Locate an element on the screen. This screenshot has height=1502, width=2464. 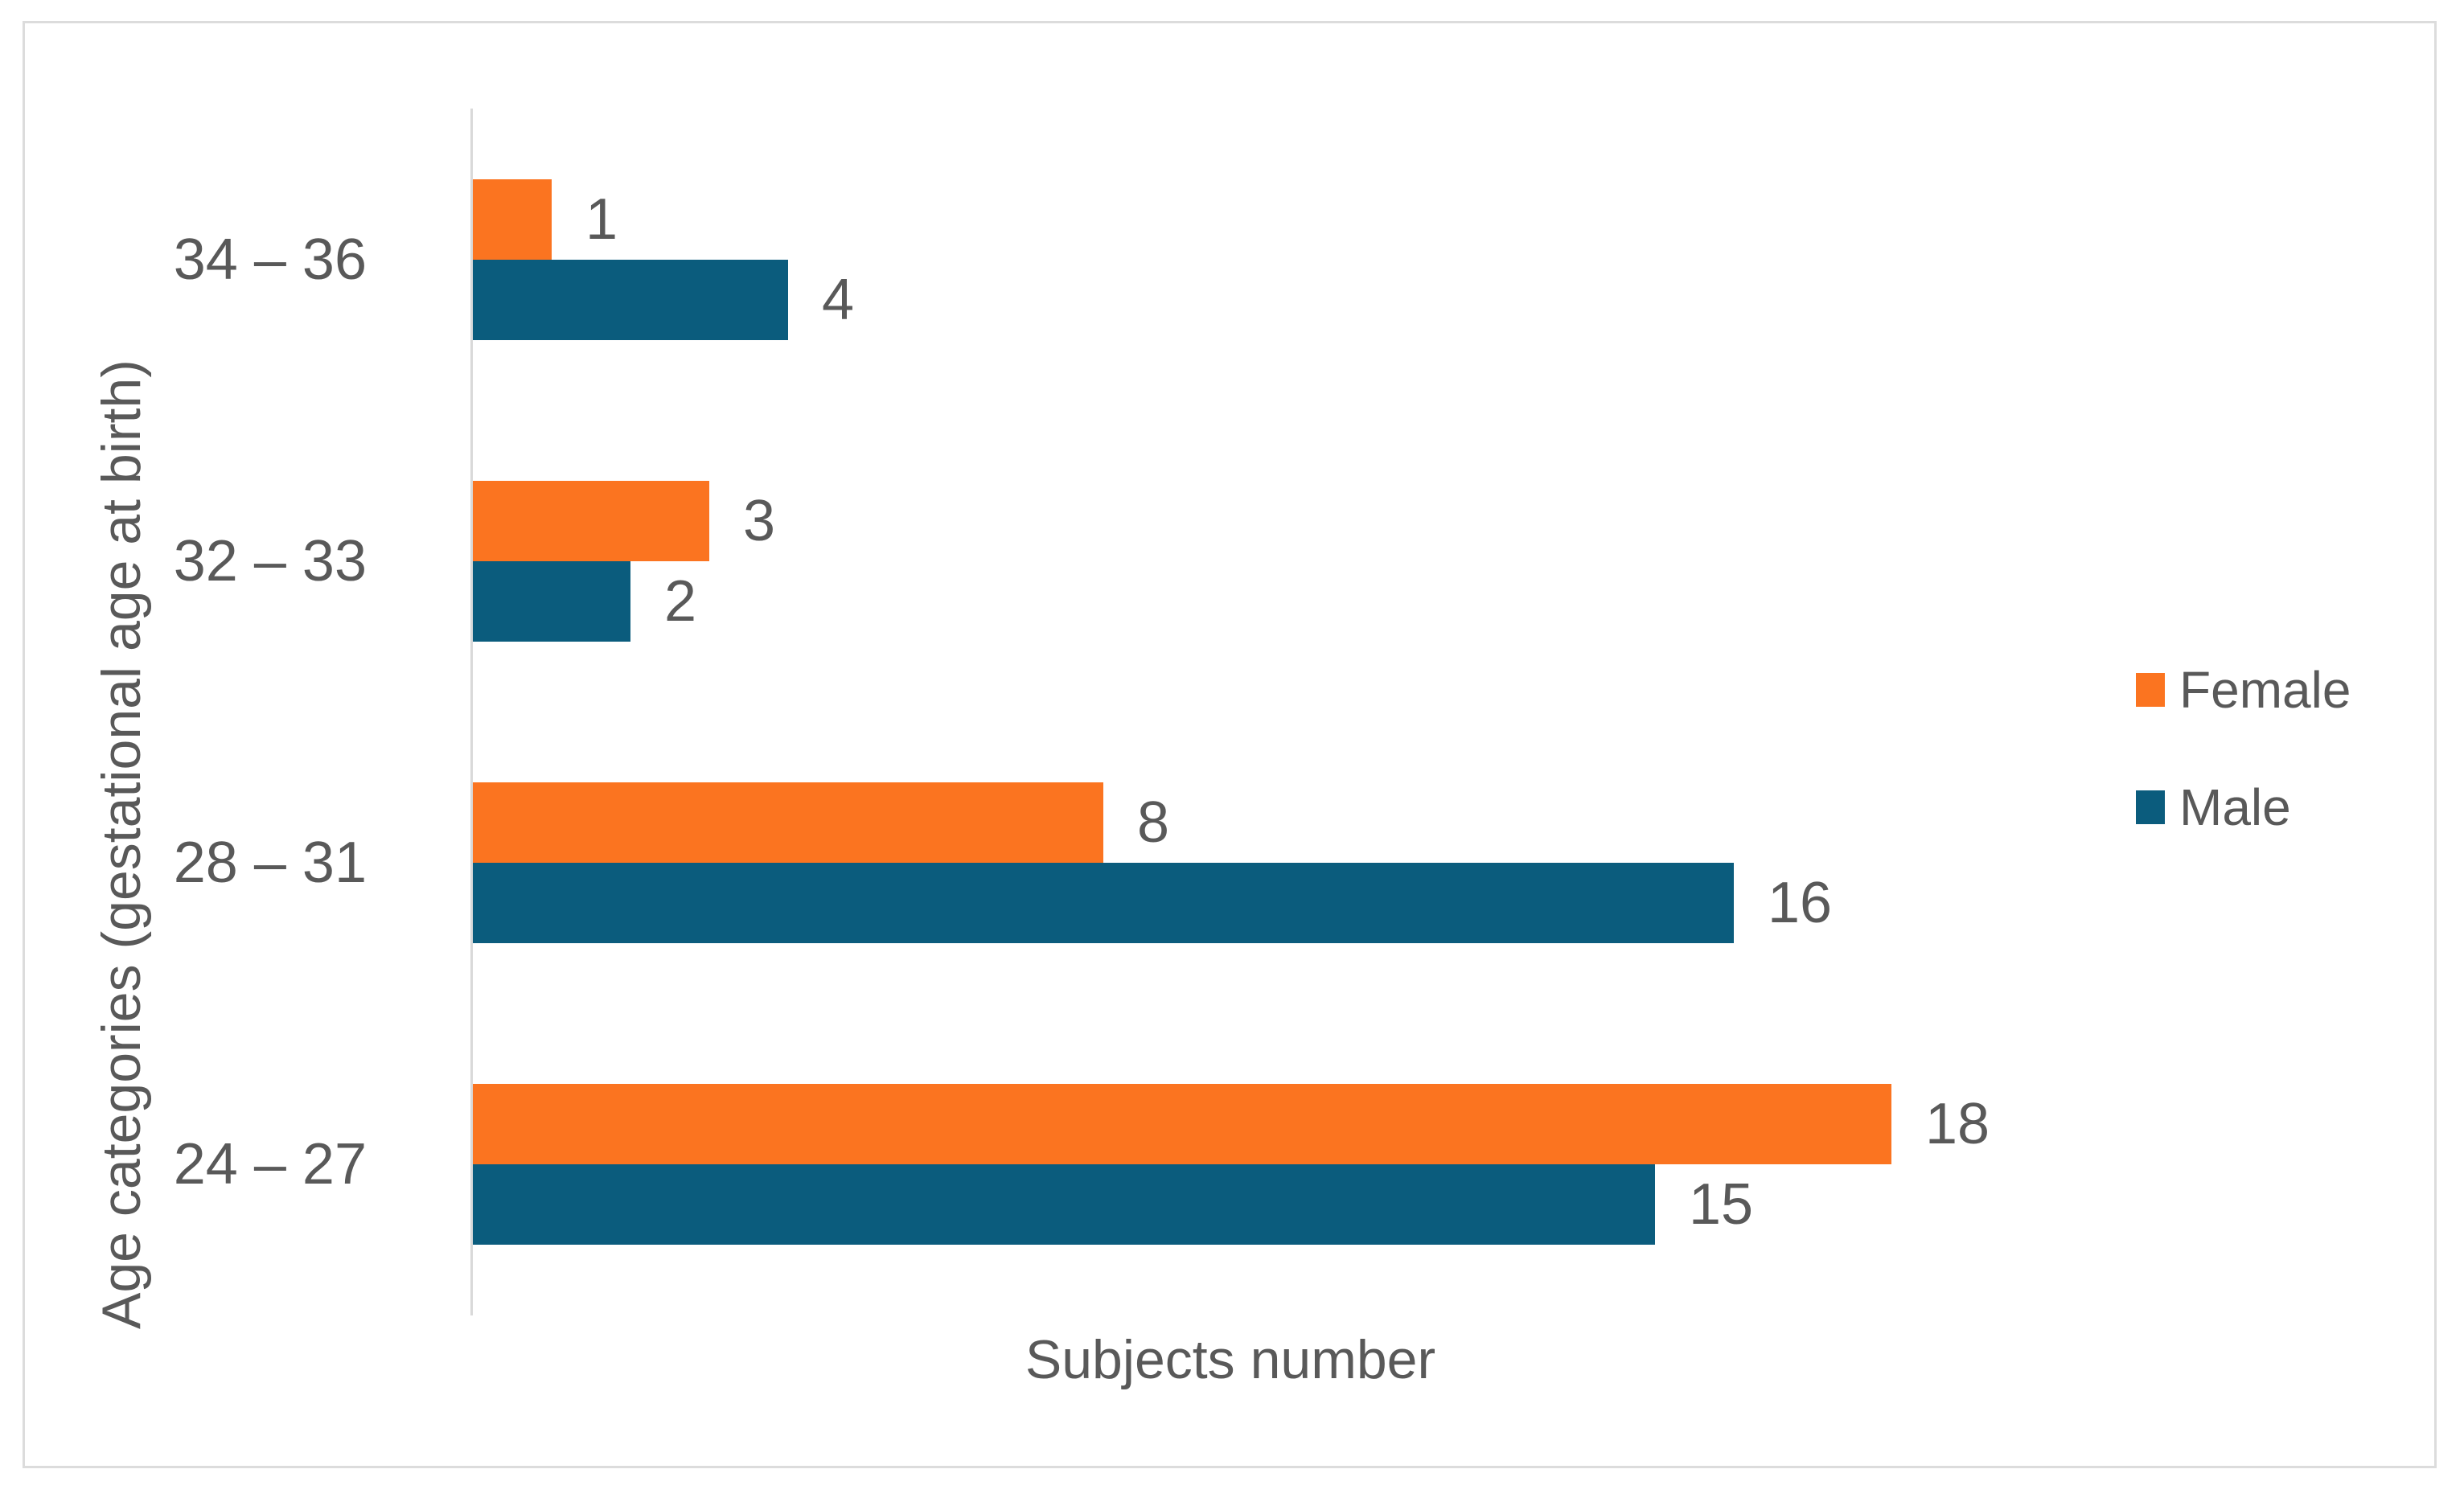
legend-label-female: Female is located at coordinates (2265, 690).